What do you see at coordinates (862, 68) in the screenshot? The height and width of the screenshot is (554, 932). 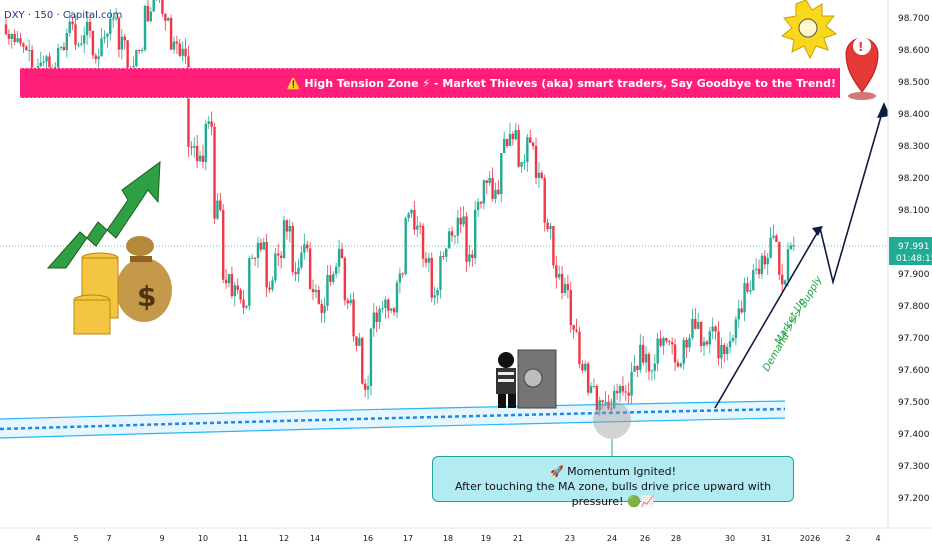 I see `alert-pin-icon: !` at bounding box center [862, 68].